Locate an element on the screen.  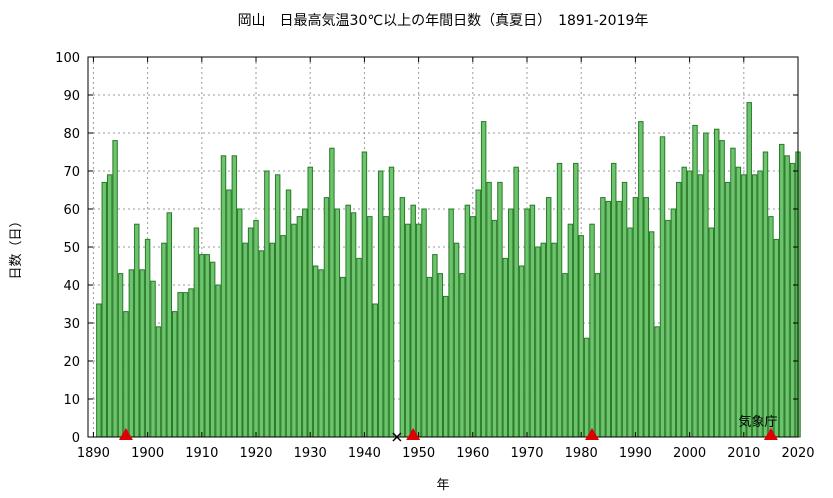
bar-2018 is located at coordinates (787, 296).